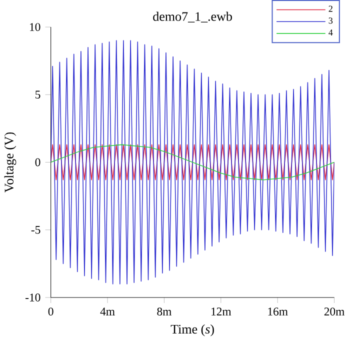 The width and height of the screenshot is (349, 342). Describe the element at coordinates (192, 17) in the screenshot. I see `chart-title: demo7_1_.ewb` at that location.